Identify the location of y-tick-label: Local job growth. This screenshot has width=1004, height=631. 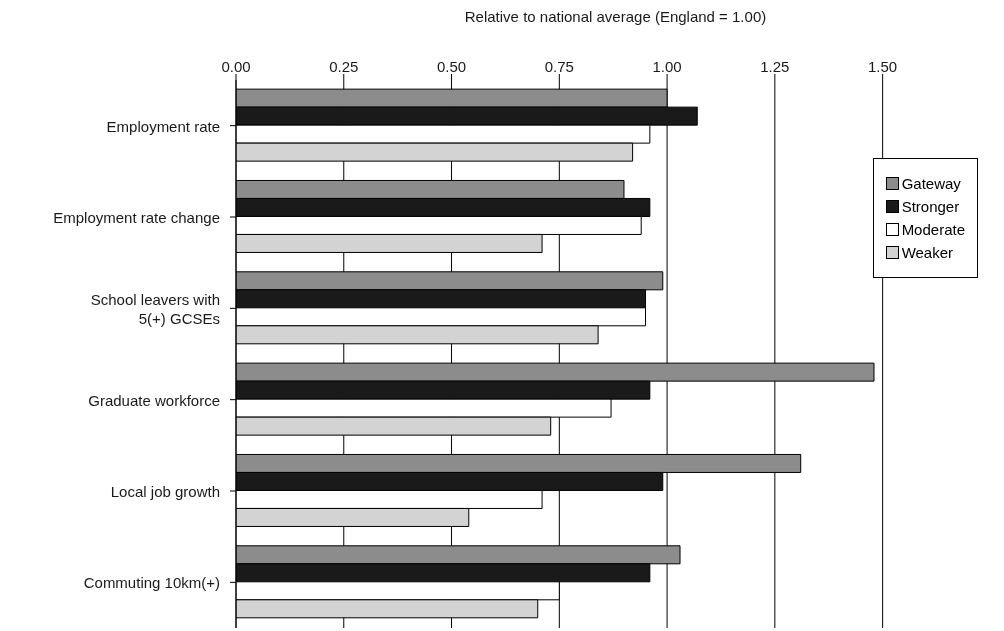
(165, 491).